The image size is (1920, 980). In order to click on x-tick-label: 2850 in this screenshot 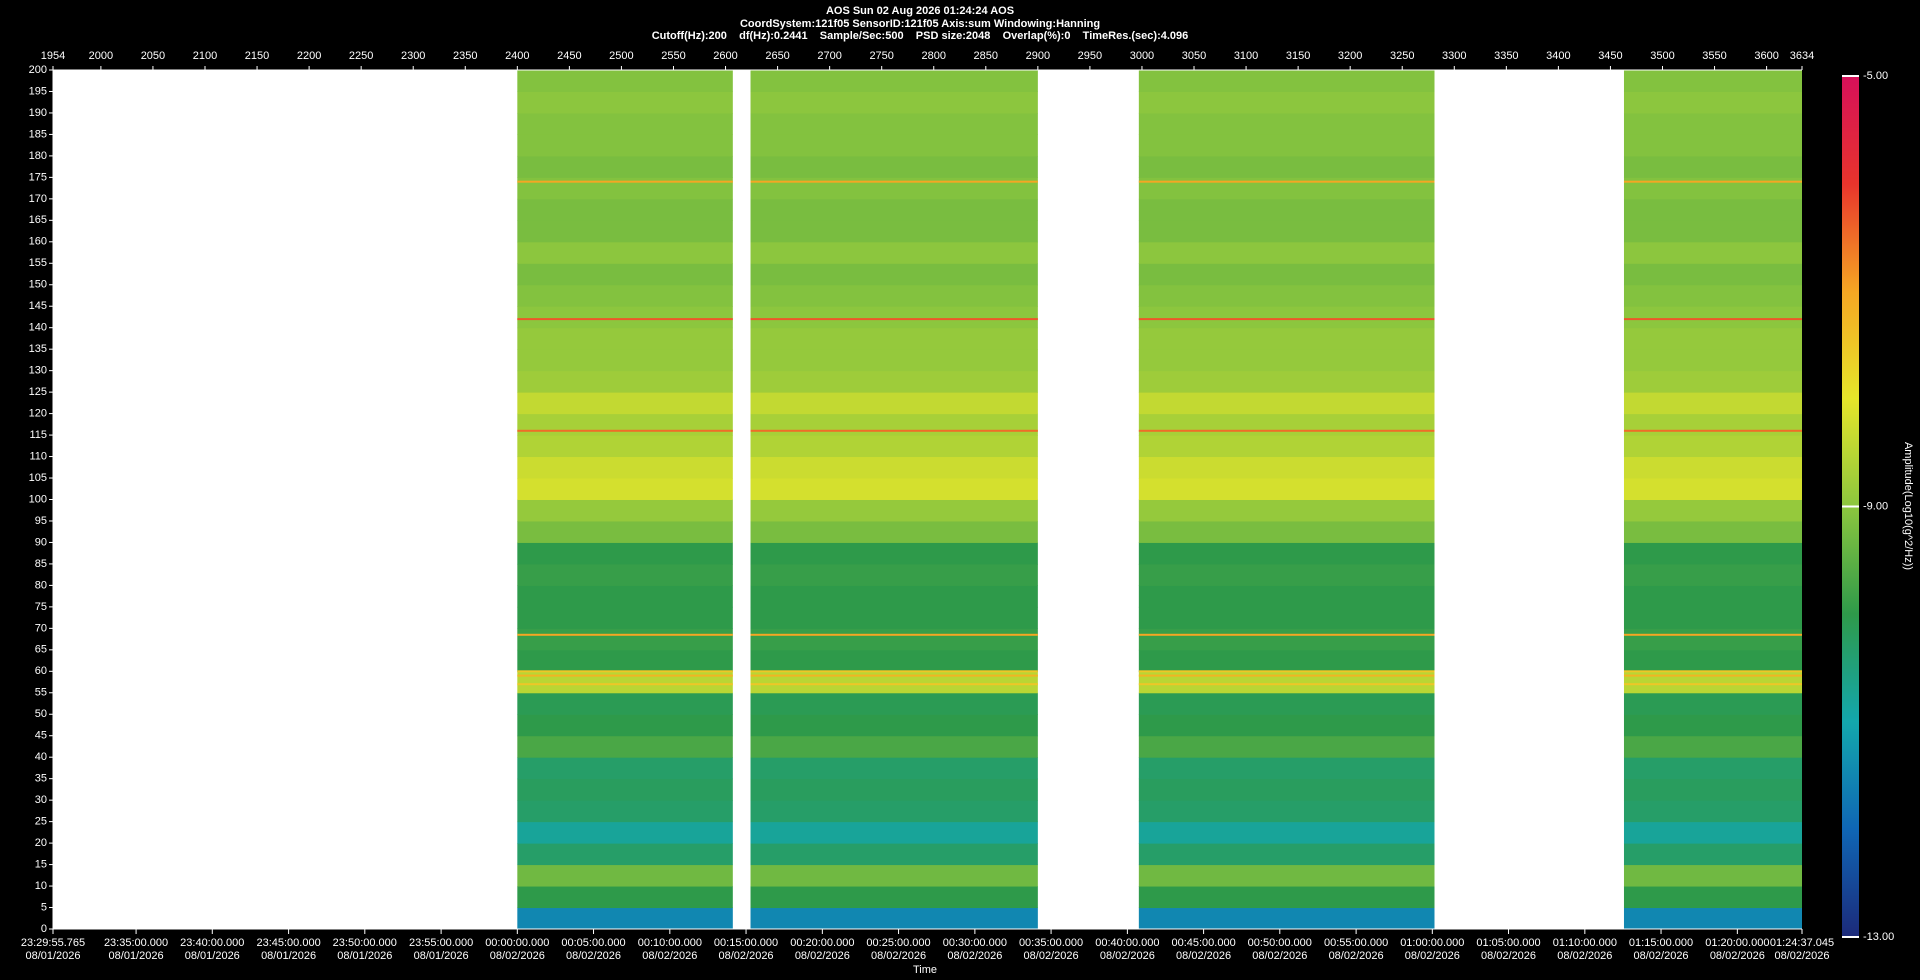, I will do `click(986, 56)`.